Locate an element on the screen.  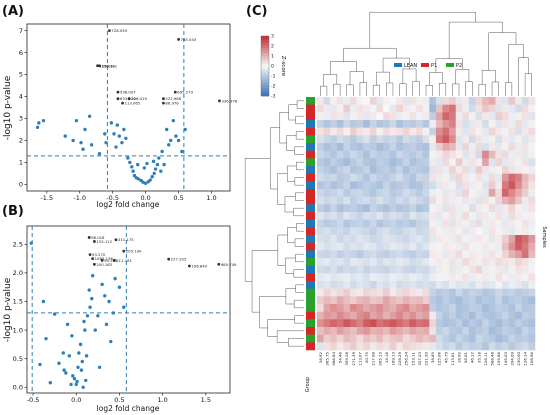
column-label: 38.85 is located at coordinates (432, 357).